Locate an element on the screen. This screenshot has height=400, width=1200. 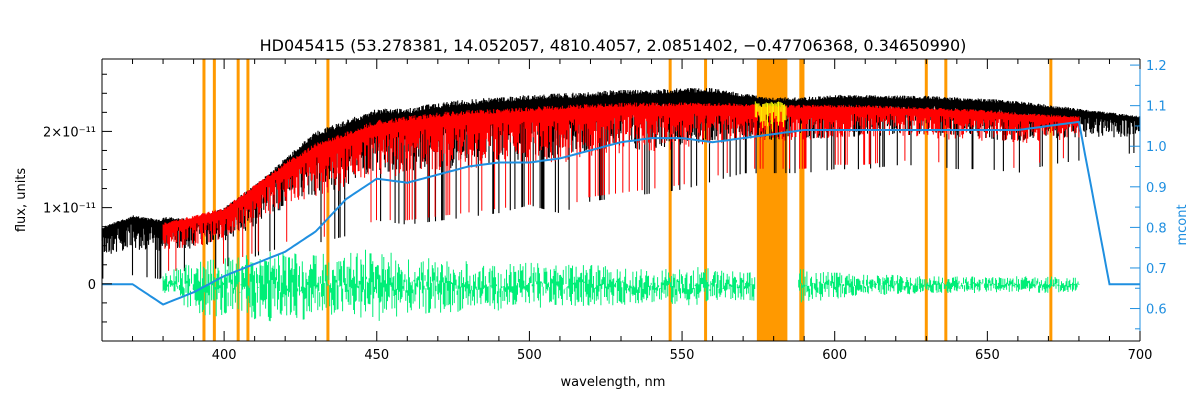
right-tick-label: 1.1 is located at coordinates (1156, 107).